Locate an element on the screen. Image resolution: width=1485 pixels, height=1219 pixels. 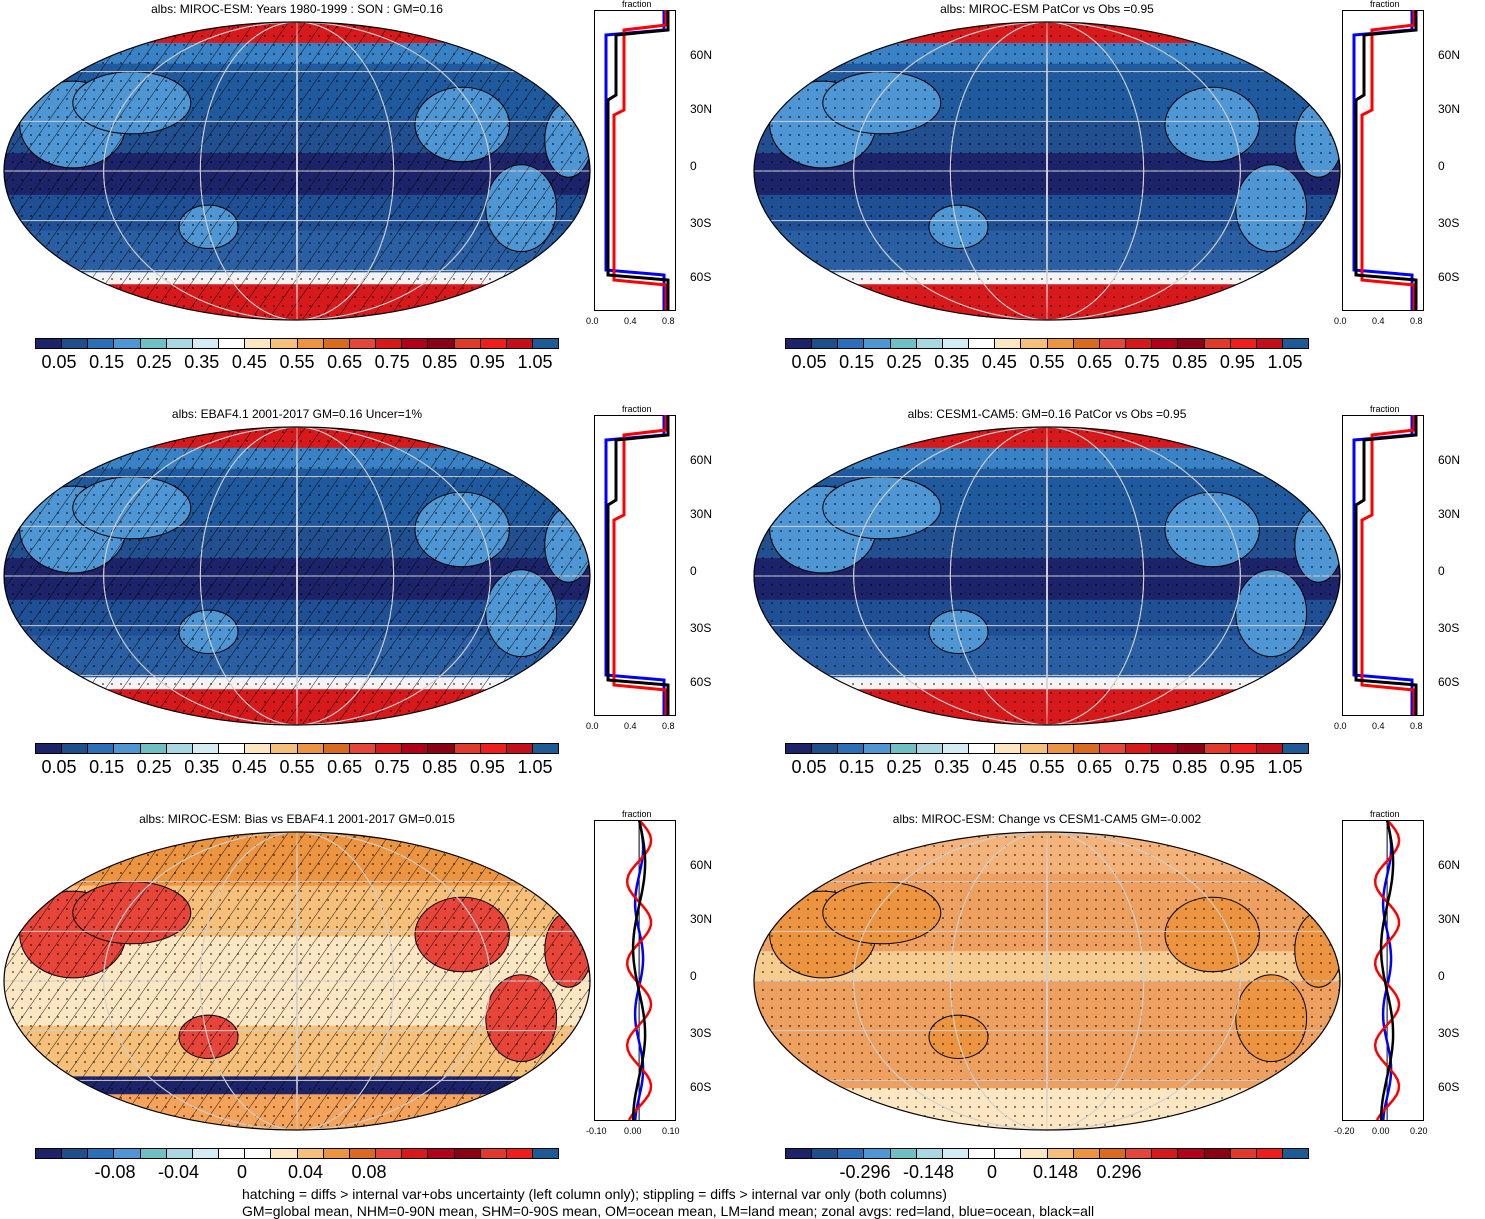
colorbar-label: -0.08 is located at coordinates (115, 1172).